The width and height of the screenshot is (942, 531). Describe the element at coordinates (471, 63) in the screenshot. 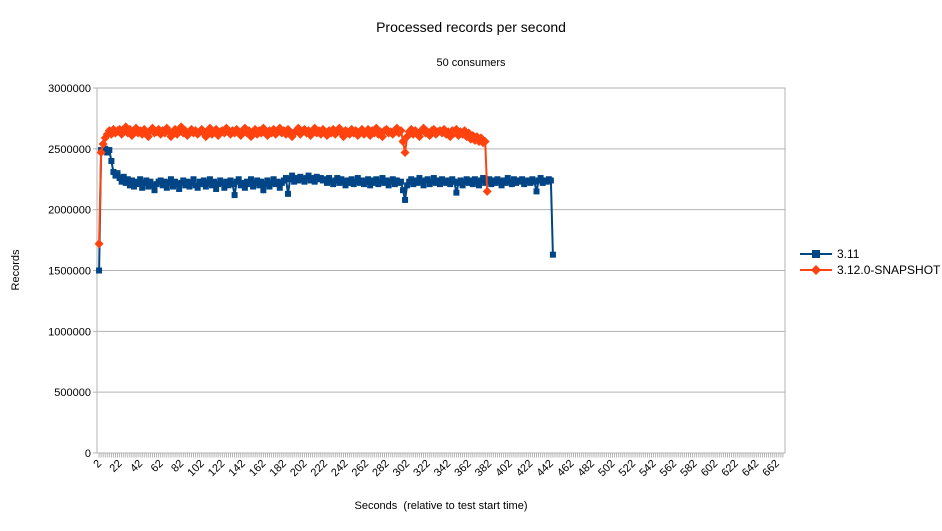

I see `chart-subtitle: 50 consumers` at that location.